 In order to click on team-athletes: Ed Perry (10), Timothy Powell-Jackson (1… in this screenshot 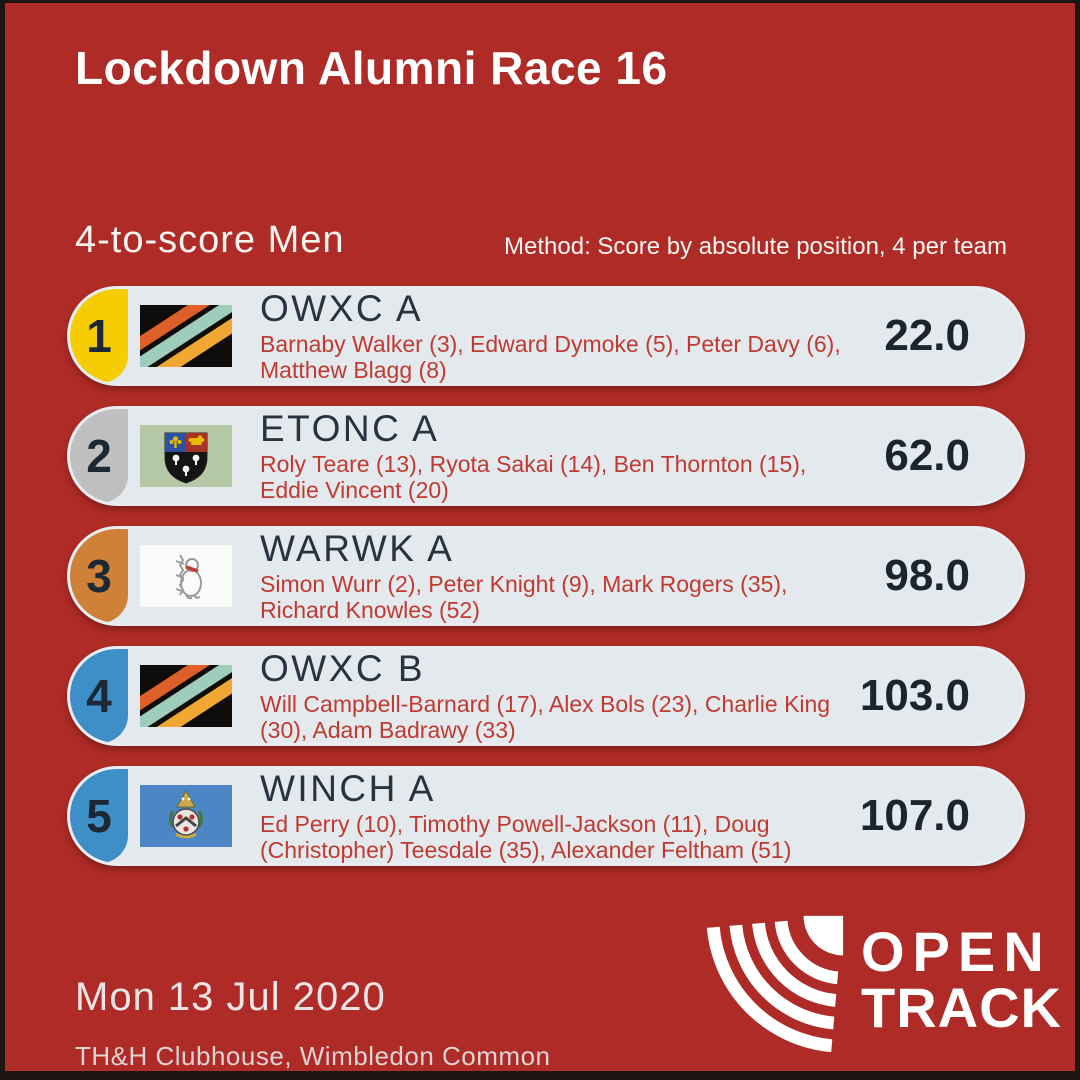, I will do `click(526, 836)`.